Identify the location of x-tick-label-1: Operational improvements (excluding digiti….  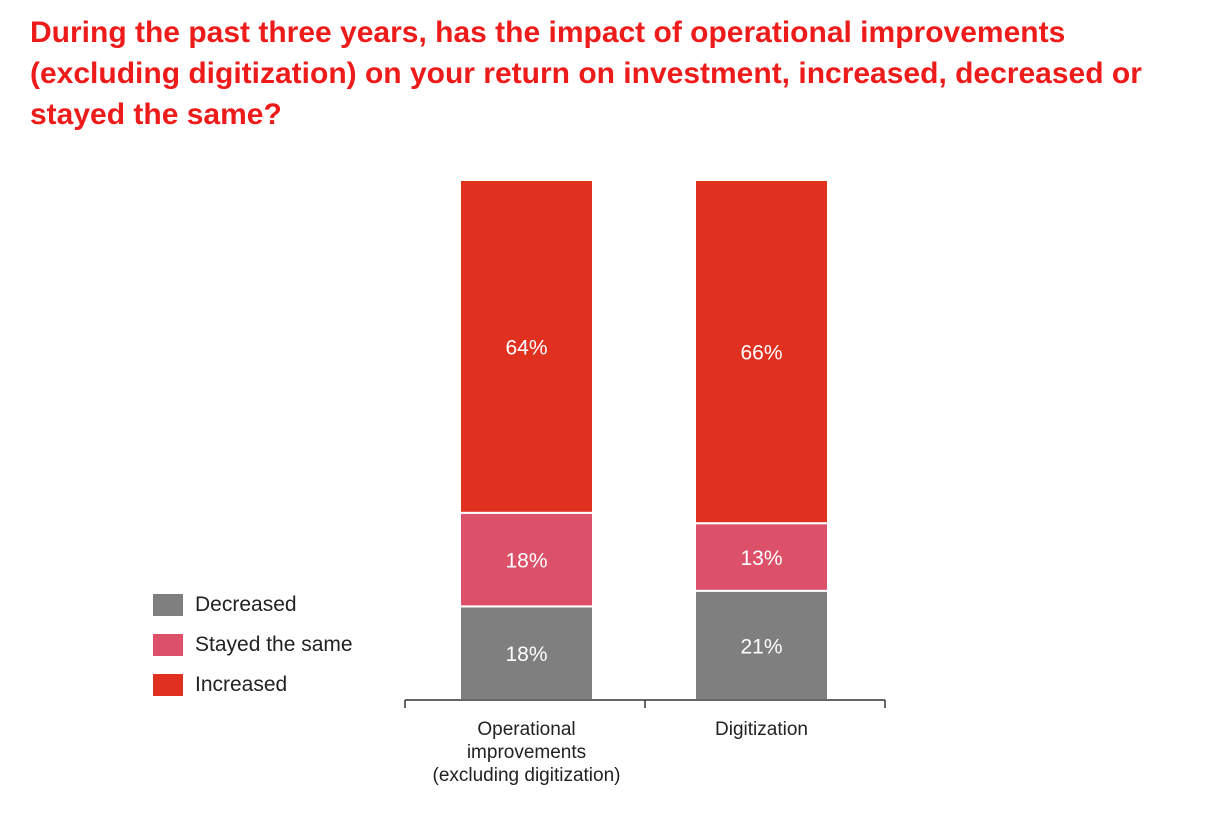
(527, 752).